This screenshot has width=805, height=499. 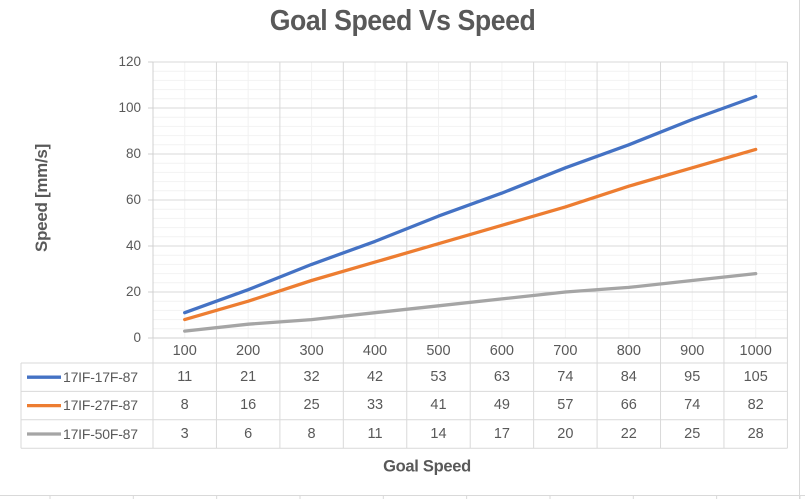 What do you see at coordinates (438, 405) in the screenshot?
I see `table-value-cell: 41` at bounding box center [438, 405].